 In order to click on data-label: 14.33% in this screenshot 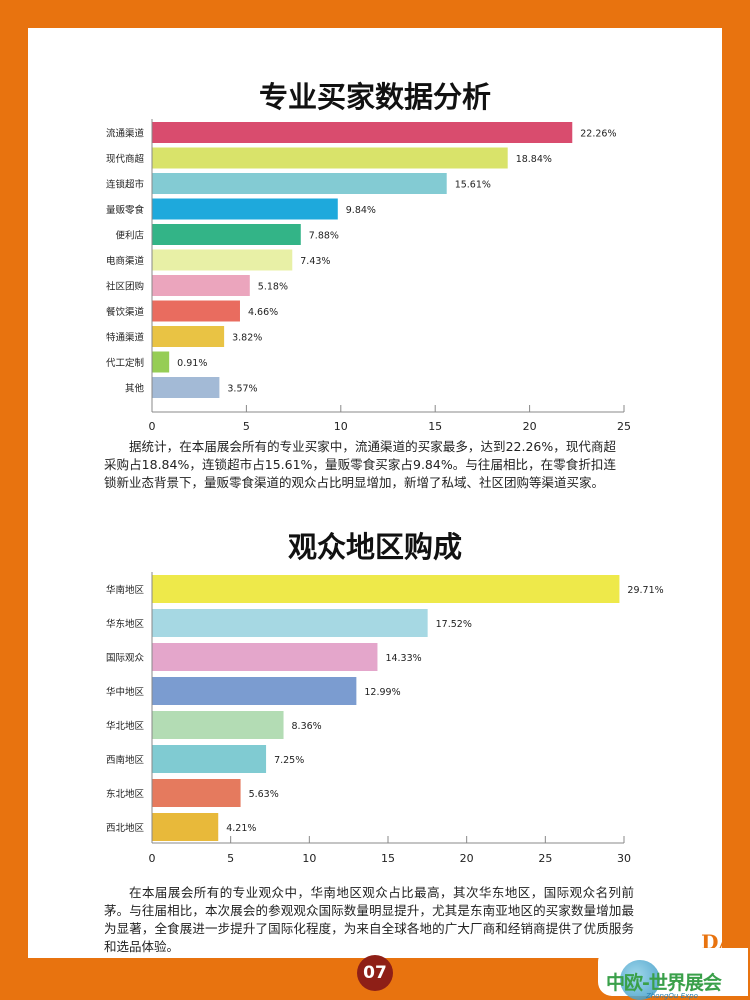, I will do `click(403, 658)`.